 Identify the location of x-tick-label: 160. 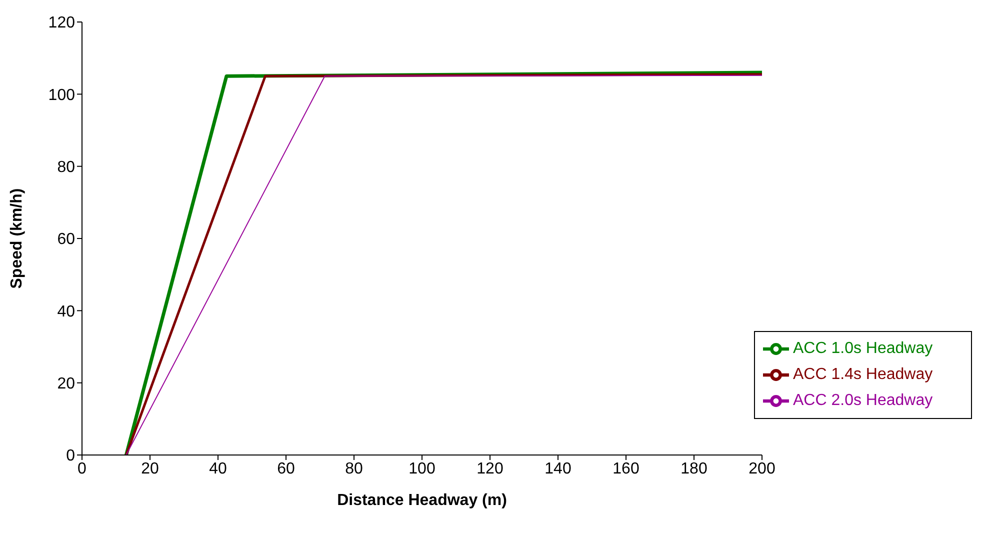
(626, 469).